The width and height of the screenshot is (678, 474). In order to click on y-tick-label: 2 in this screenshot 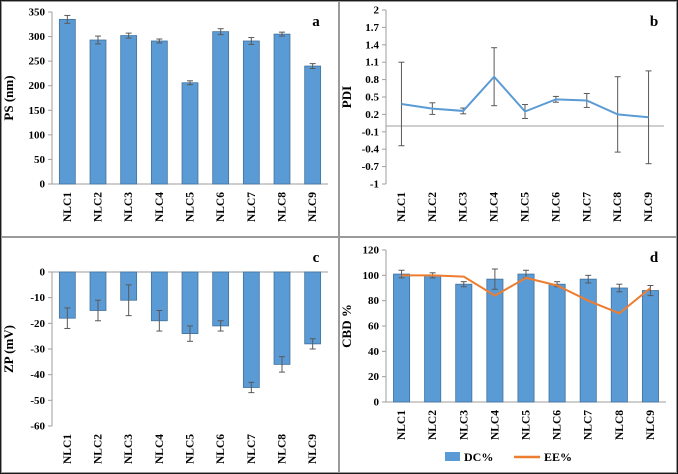, I will do `click(377, 11)`.